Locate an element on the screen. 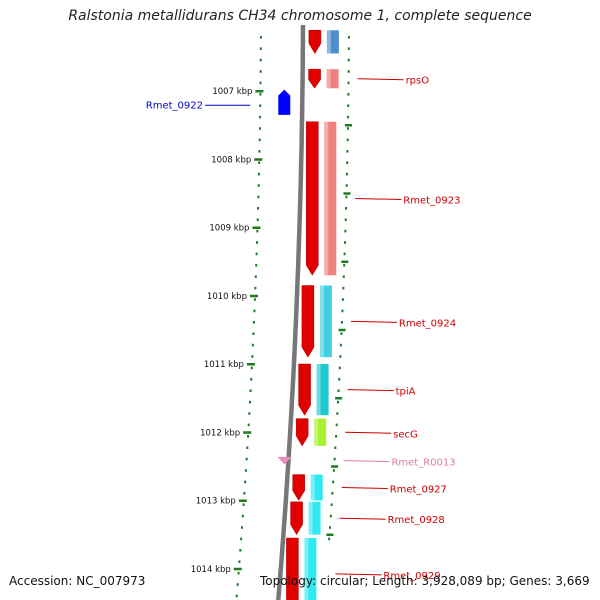  feature-label: Rmet_0928 is located at coordinates (416, 520).